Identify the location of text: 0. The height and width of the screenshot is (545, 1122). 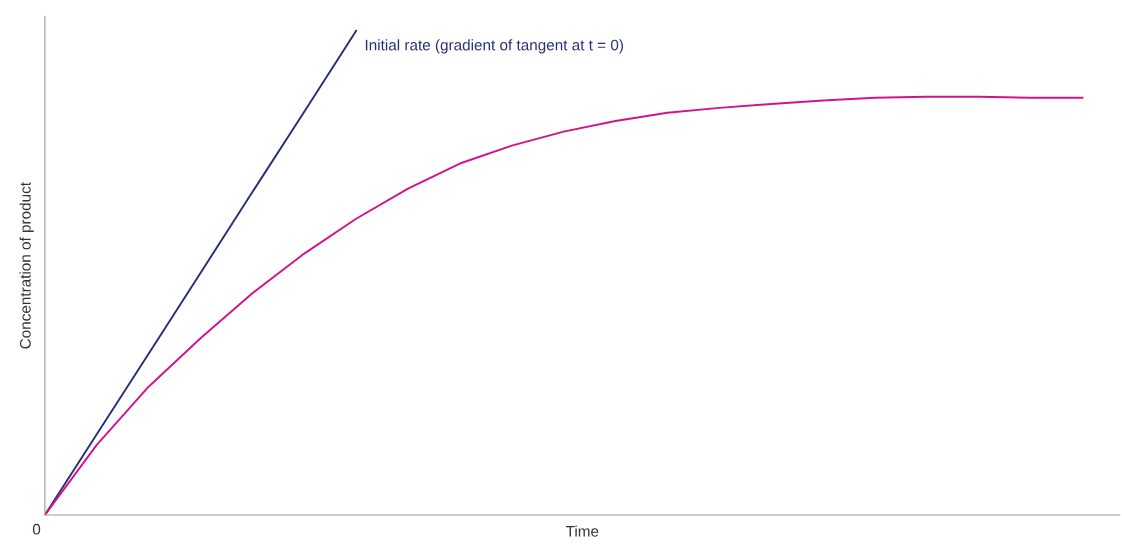
(36, 529).